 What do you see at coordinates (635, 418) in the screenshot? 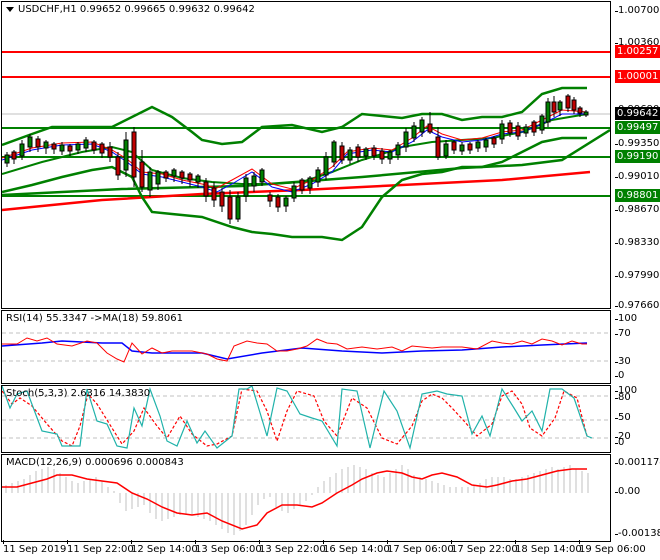
I see `stochastic-axis: 100 80 50 20 0` at bounding box center [635, 418].